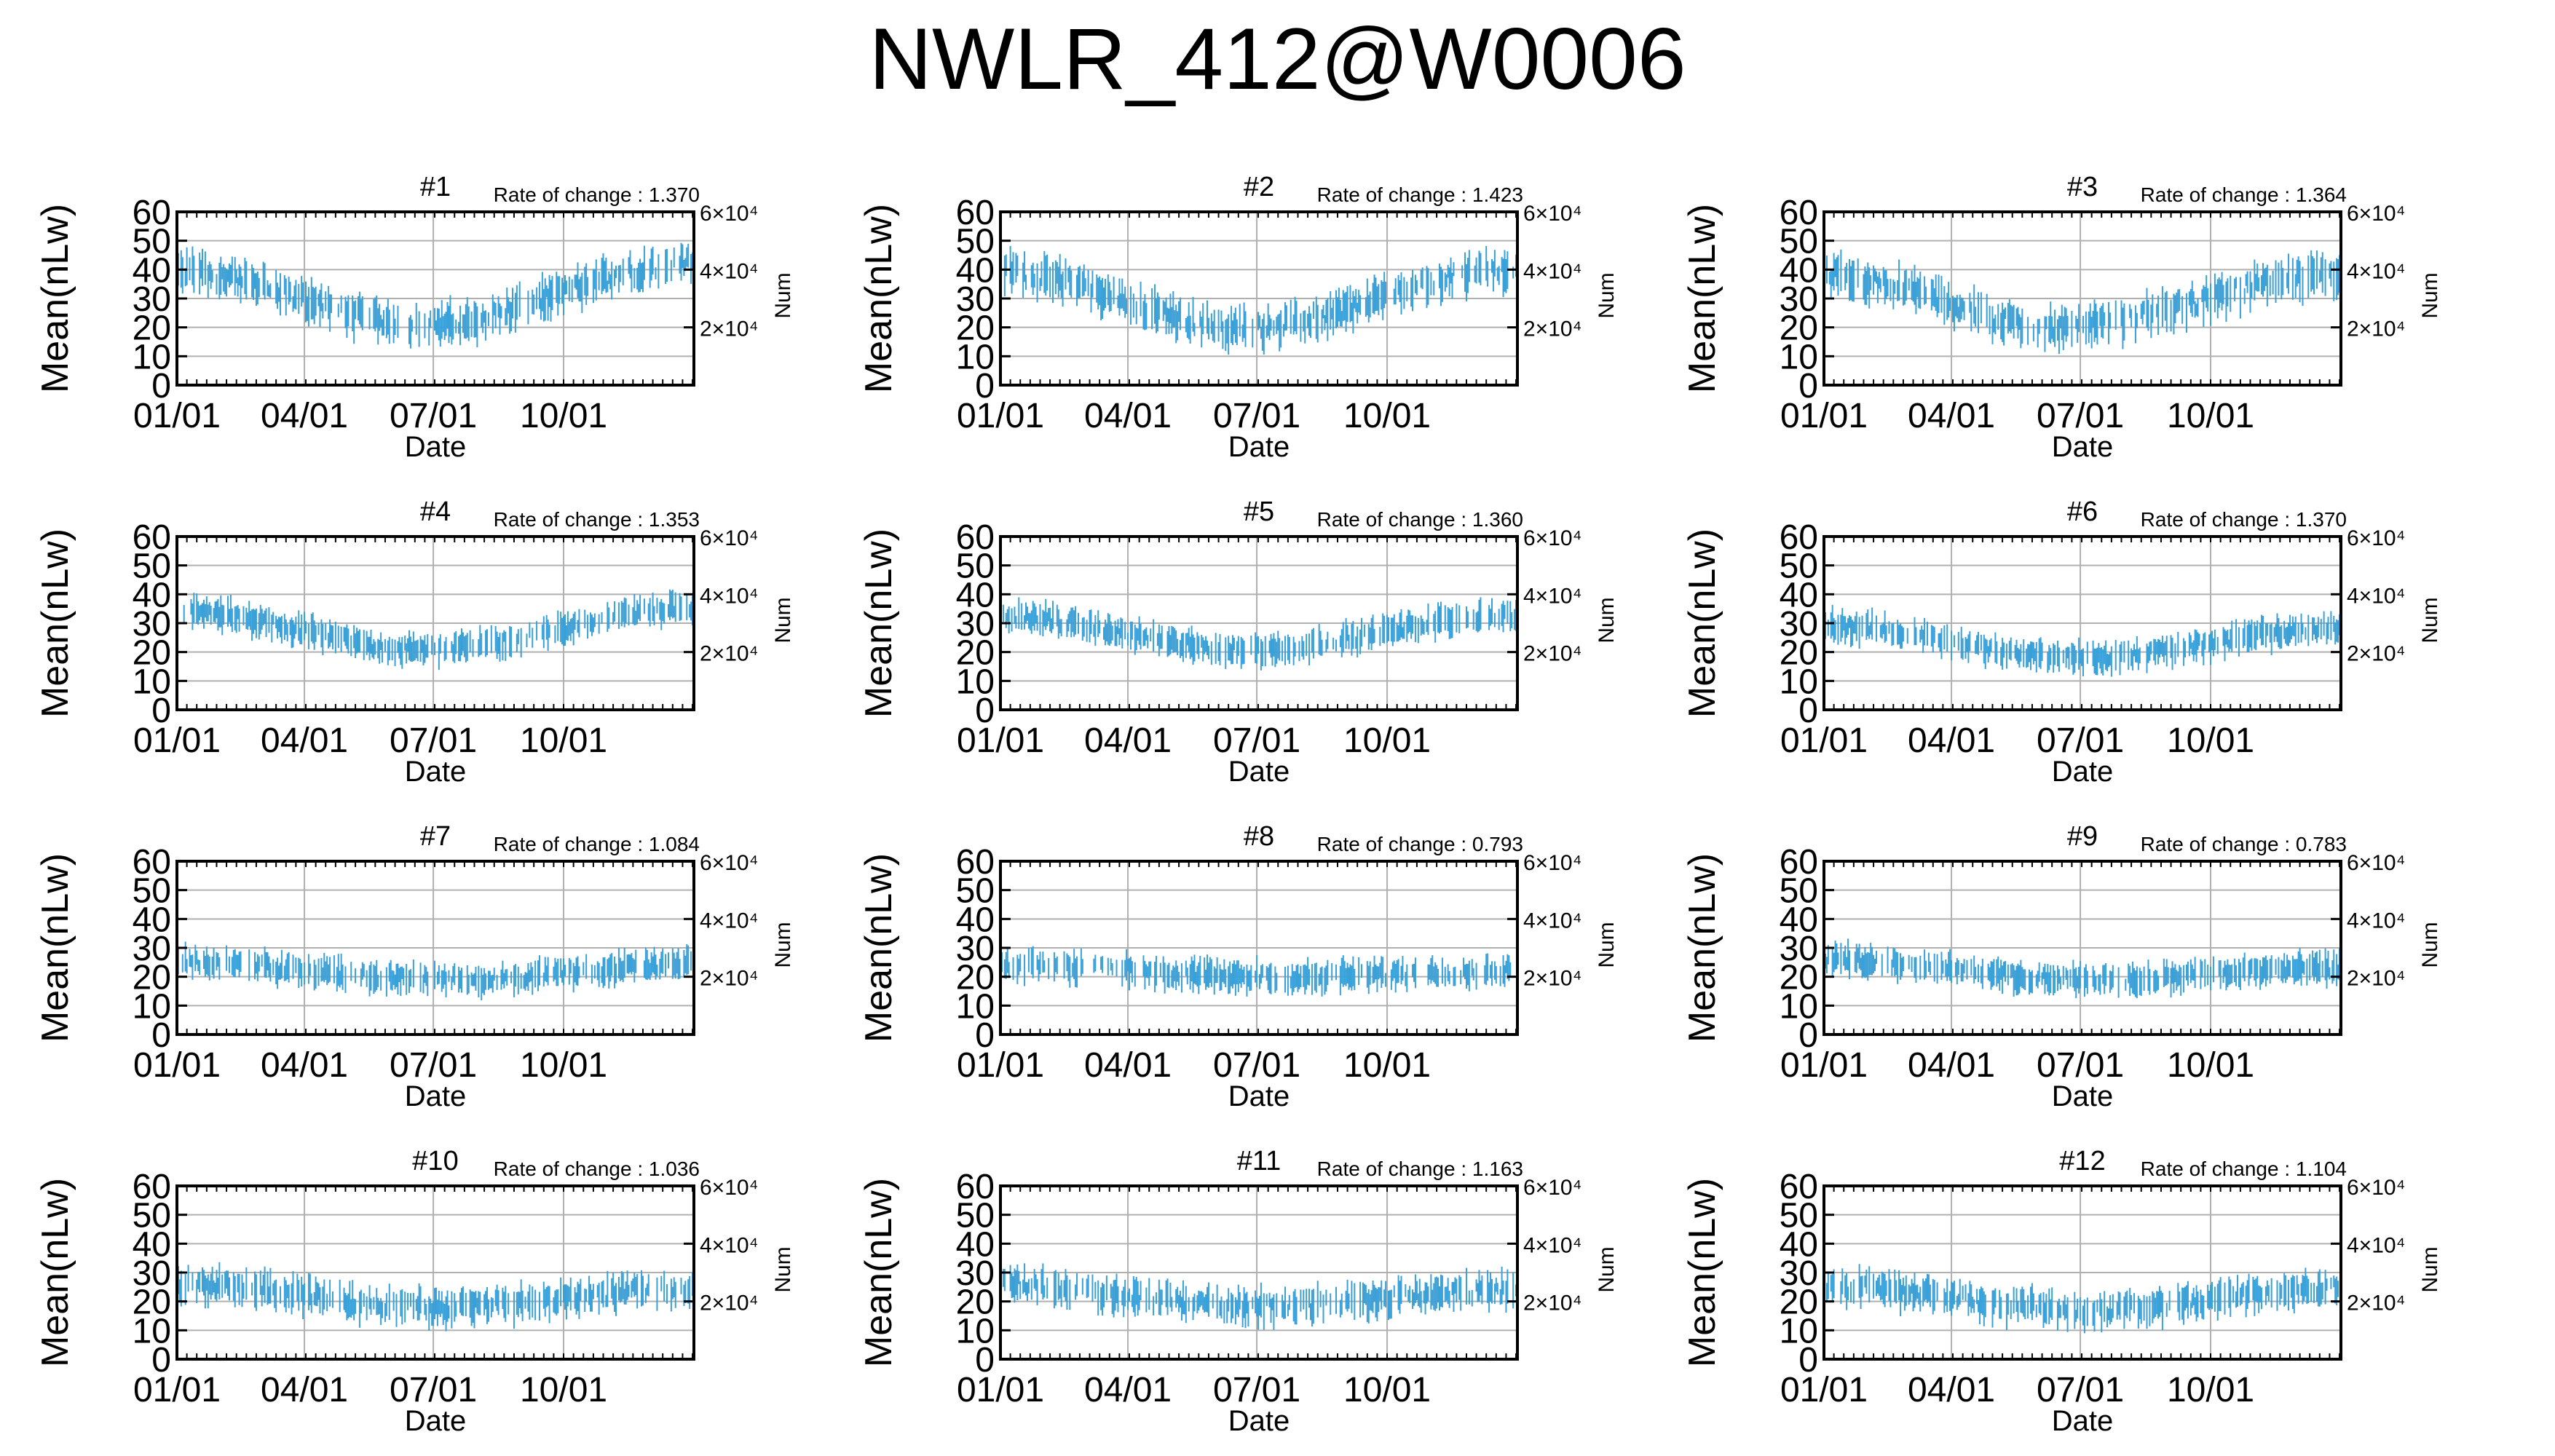 This screenshot has height=1456, width=2555. What do you see at coordinates (1420, 519) in the screenshot?
I see `rate-of-change: Rate of change : 1.360` at bounding box center [1420, 519].